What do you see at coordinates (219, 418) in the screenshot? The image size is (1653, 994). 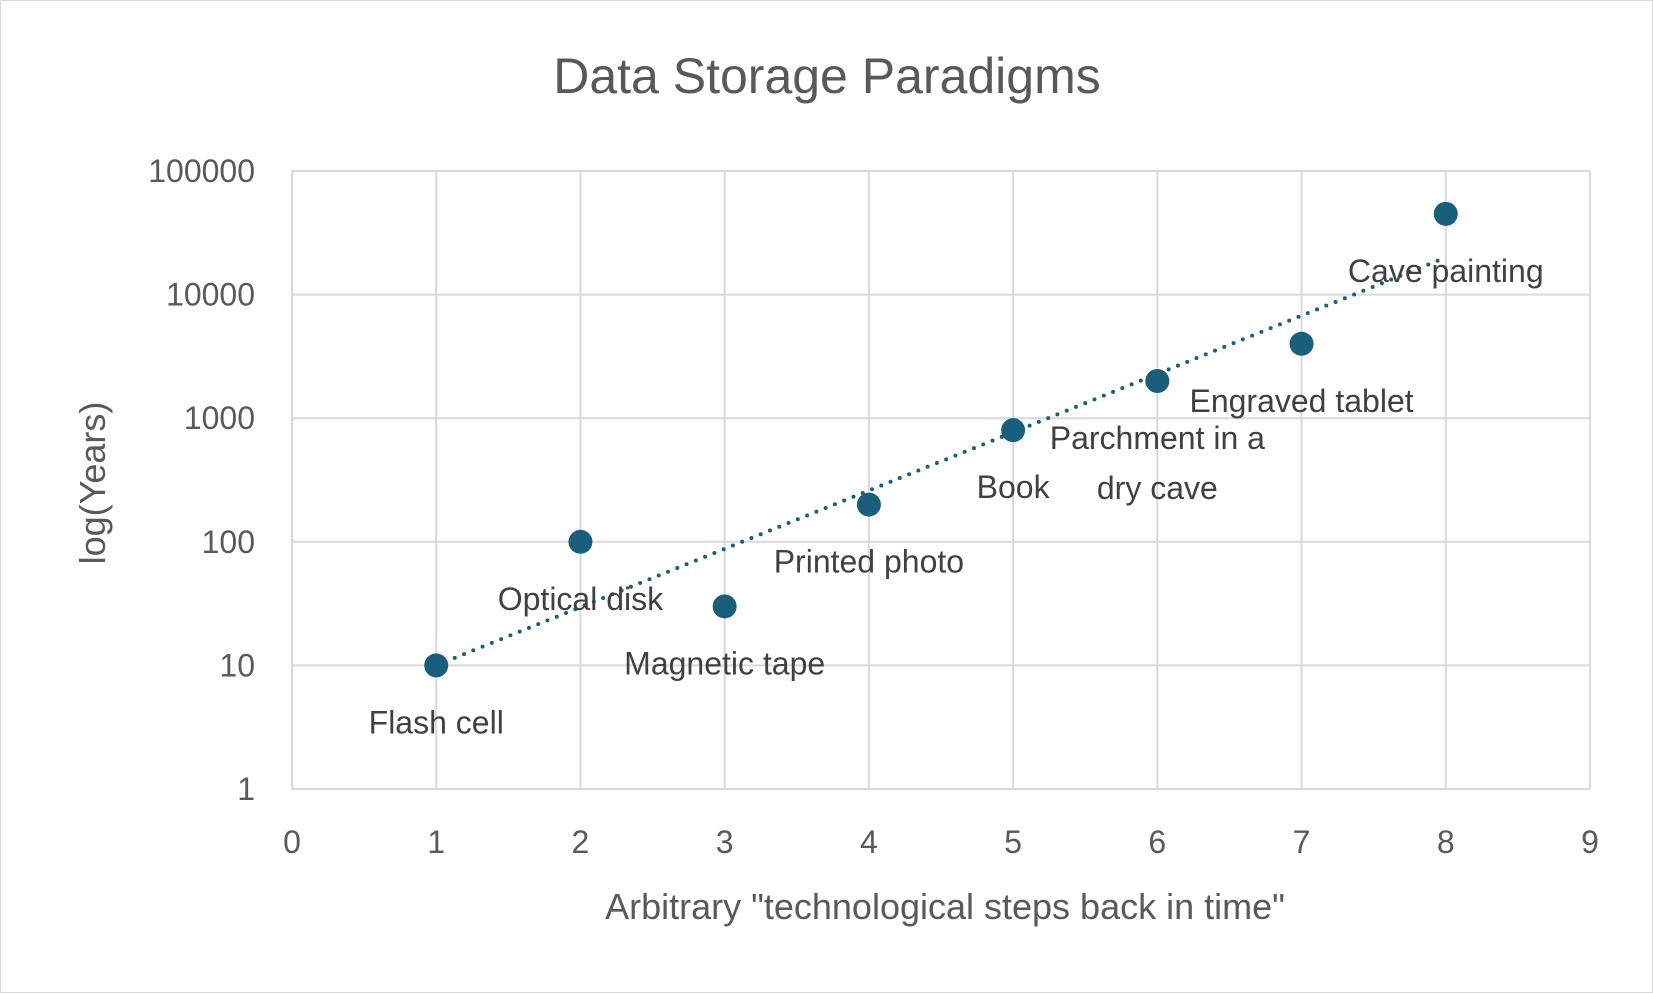 I see `y-tick-label: 1000` at bounding box center [219, 418].